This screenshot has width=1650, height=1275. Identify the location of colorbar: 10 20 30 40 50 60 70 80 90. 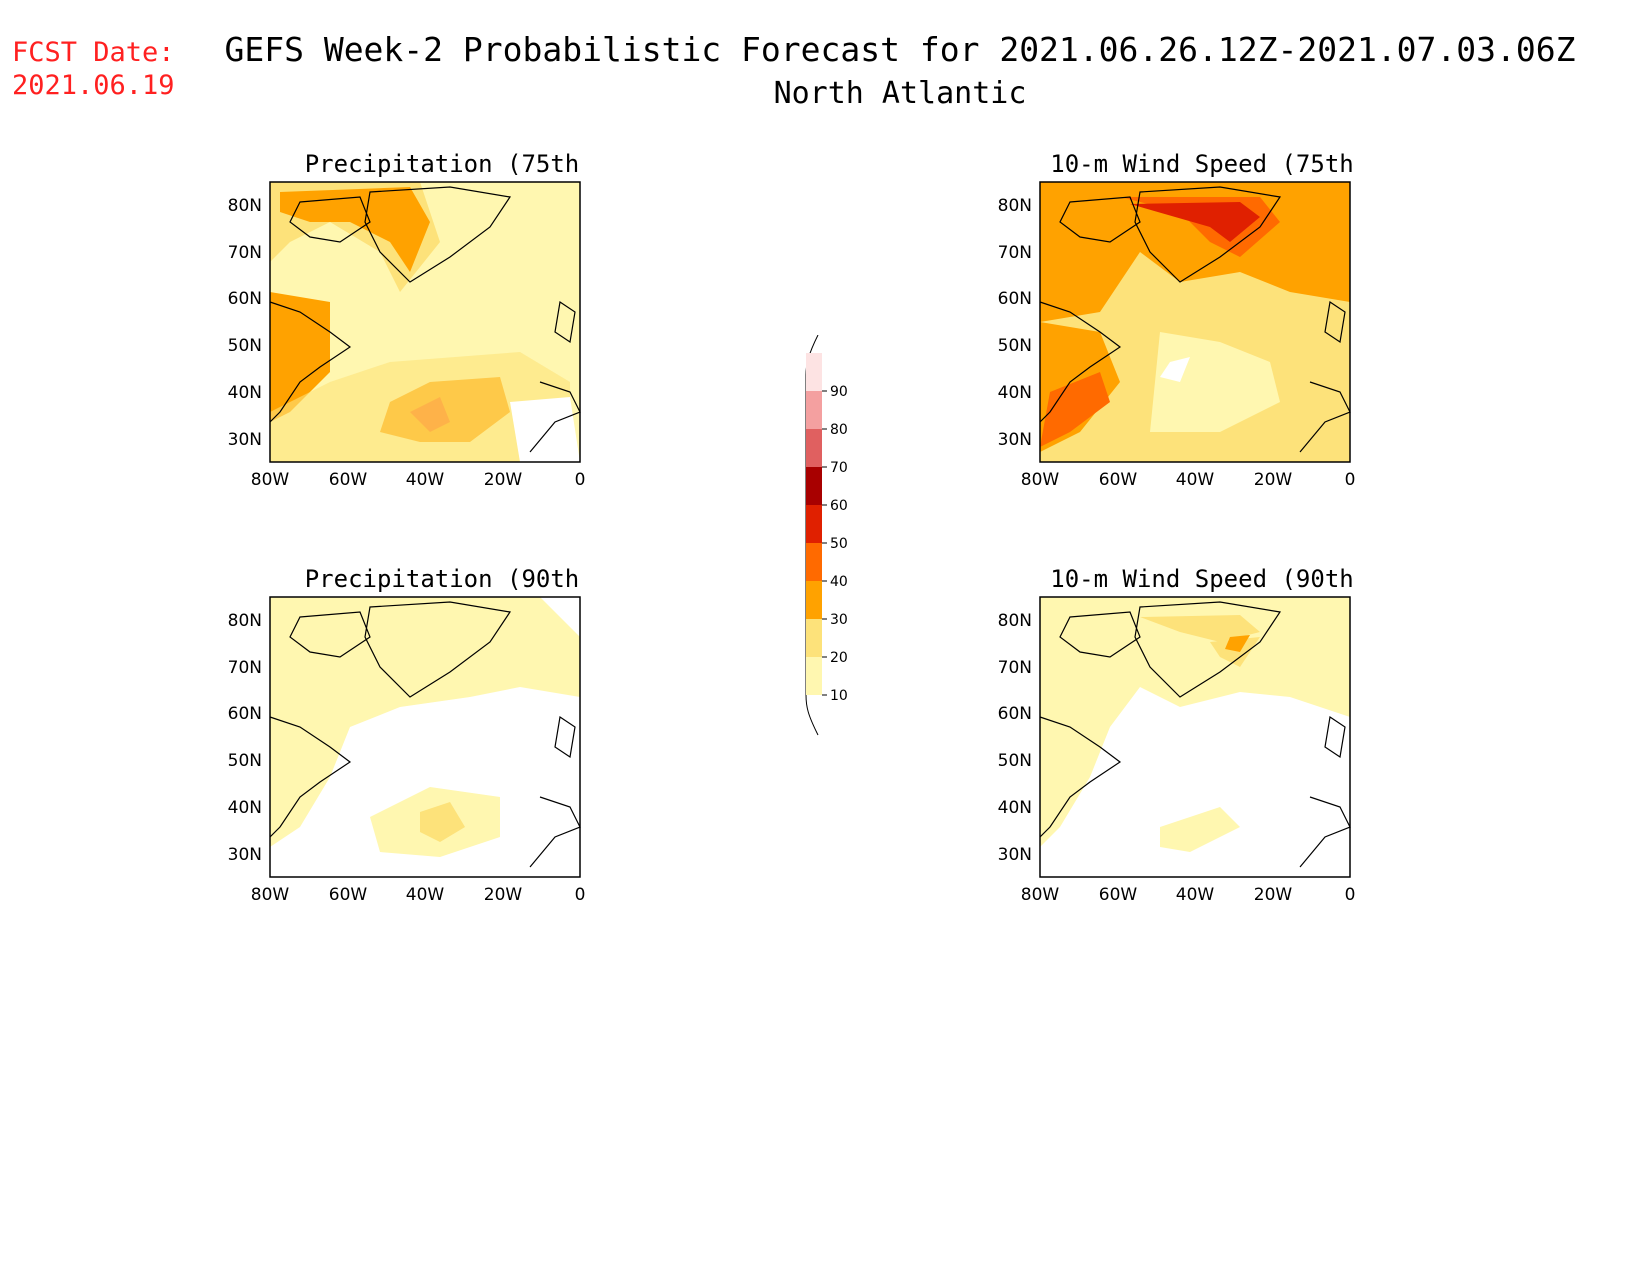
(826, 535).